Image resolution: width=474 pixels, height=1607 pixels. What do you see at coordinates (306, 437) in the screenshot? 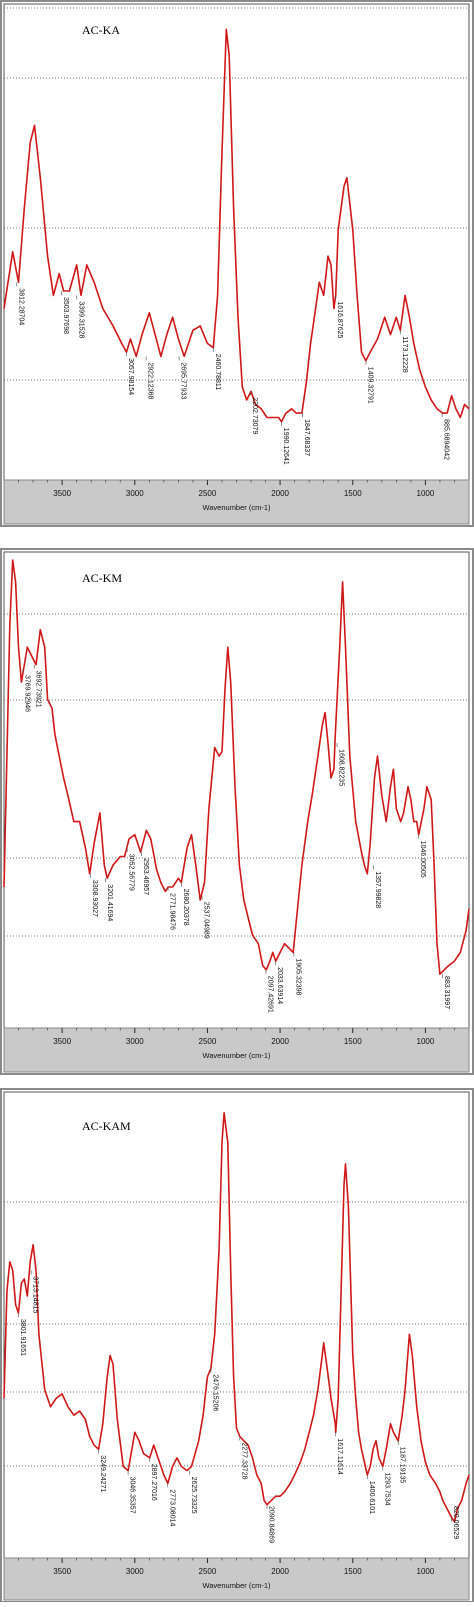
I see `peak-label: 1847.68337` at bounding box center [306, 437].